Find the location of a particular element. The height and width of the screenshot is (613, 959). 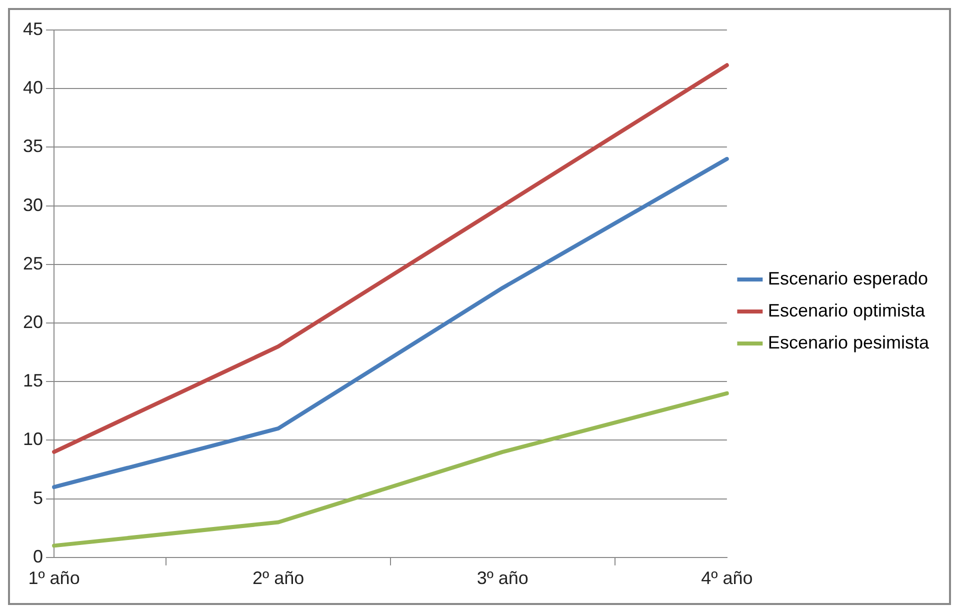

y-tick-label: 25 is located at coordinates (33, 263).